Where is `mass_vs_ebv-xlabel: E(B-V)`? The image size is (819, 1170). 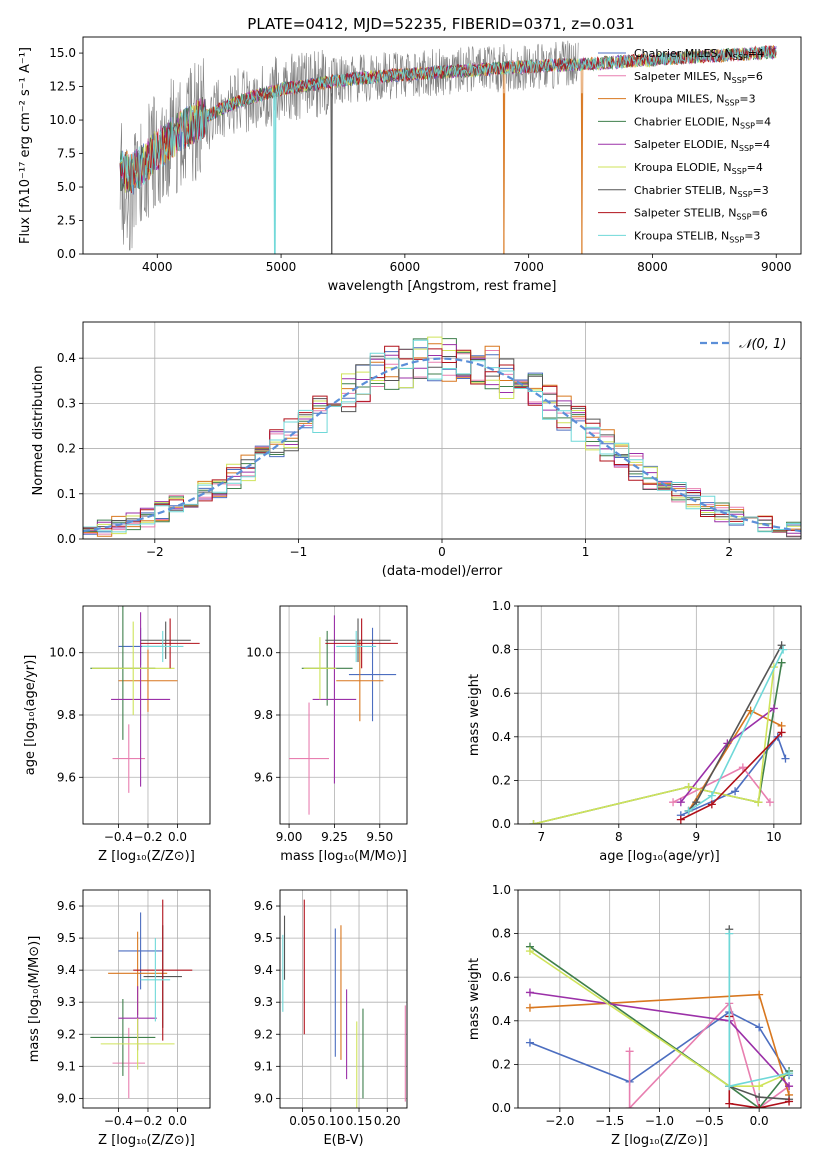
mass_vs_ebv-xlabel: E(B-V) is located at coordinates (343, 1140).